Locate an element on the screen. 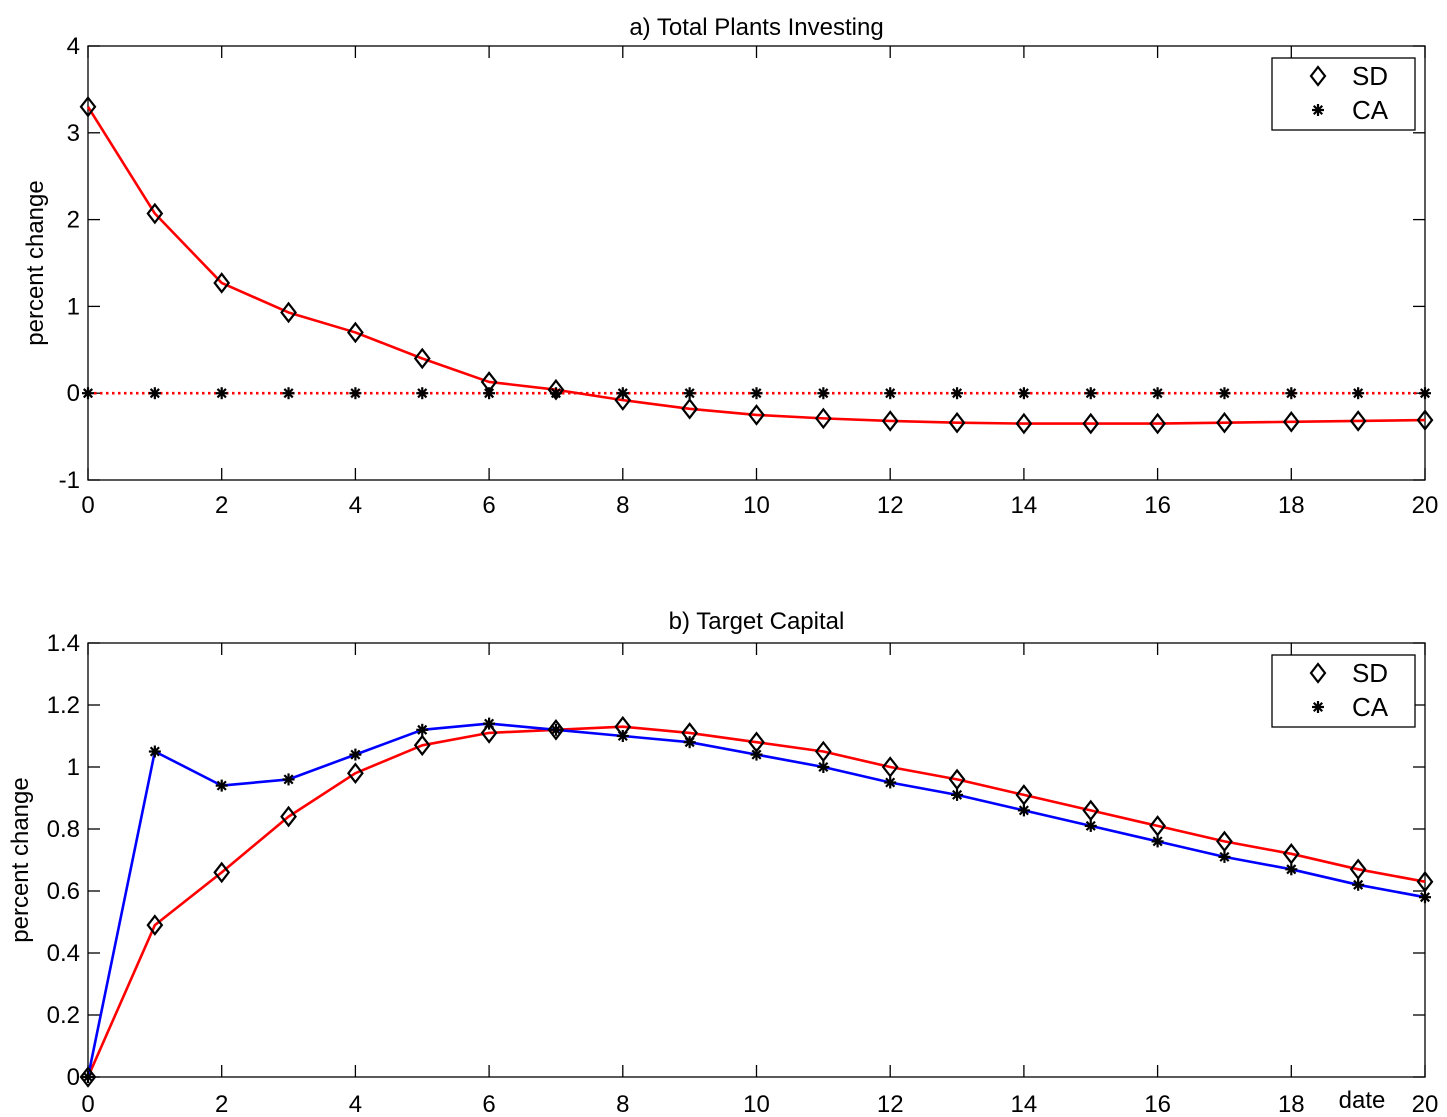 The width and height of the screenshot is (1447, 1117). legend-label-ca: CA is located at coordinates (1370, 707).